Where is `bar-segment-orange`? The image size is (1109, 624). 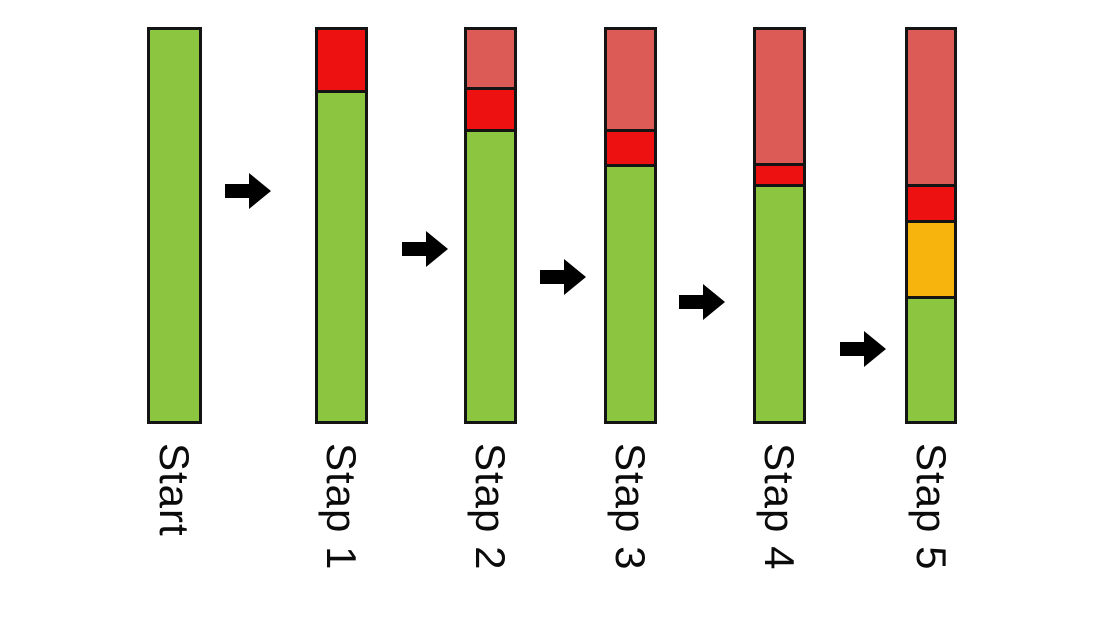 bar-segment-orange is located at coordinates (931, 258).